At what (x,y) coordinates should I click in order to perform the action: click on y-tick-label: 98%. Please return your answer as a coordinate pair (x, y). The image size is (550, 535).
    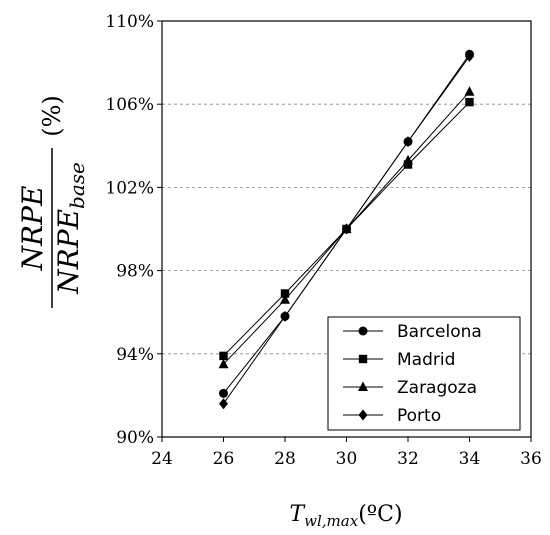
    Looking at the image, I should click on (135, 272).